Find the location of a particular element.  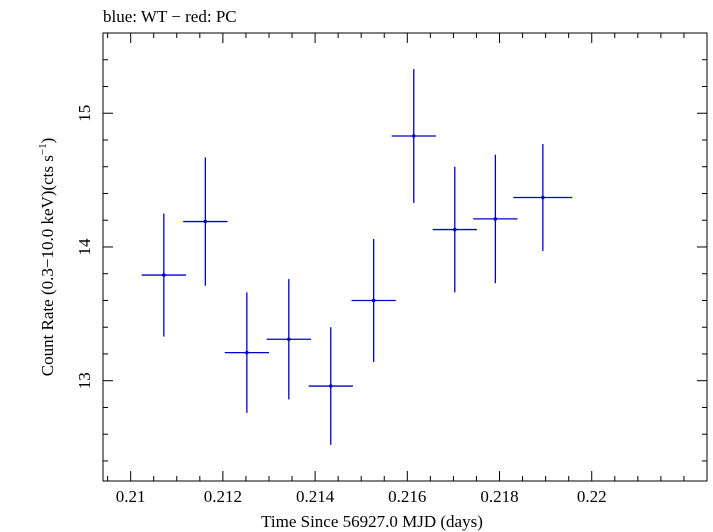

chart-title: blue: WT − red: PC is located at coordinates (170, 16).